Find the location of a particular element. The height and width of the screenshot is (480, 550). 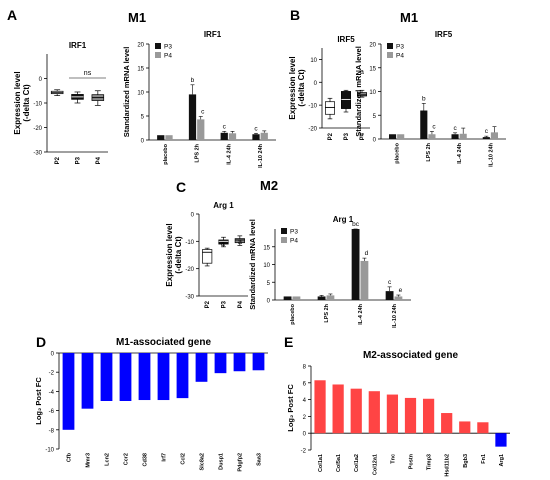

A_box-ytick-label: -20 is located at coordinates (37, 129).